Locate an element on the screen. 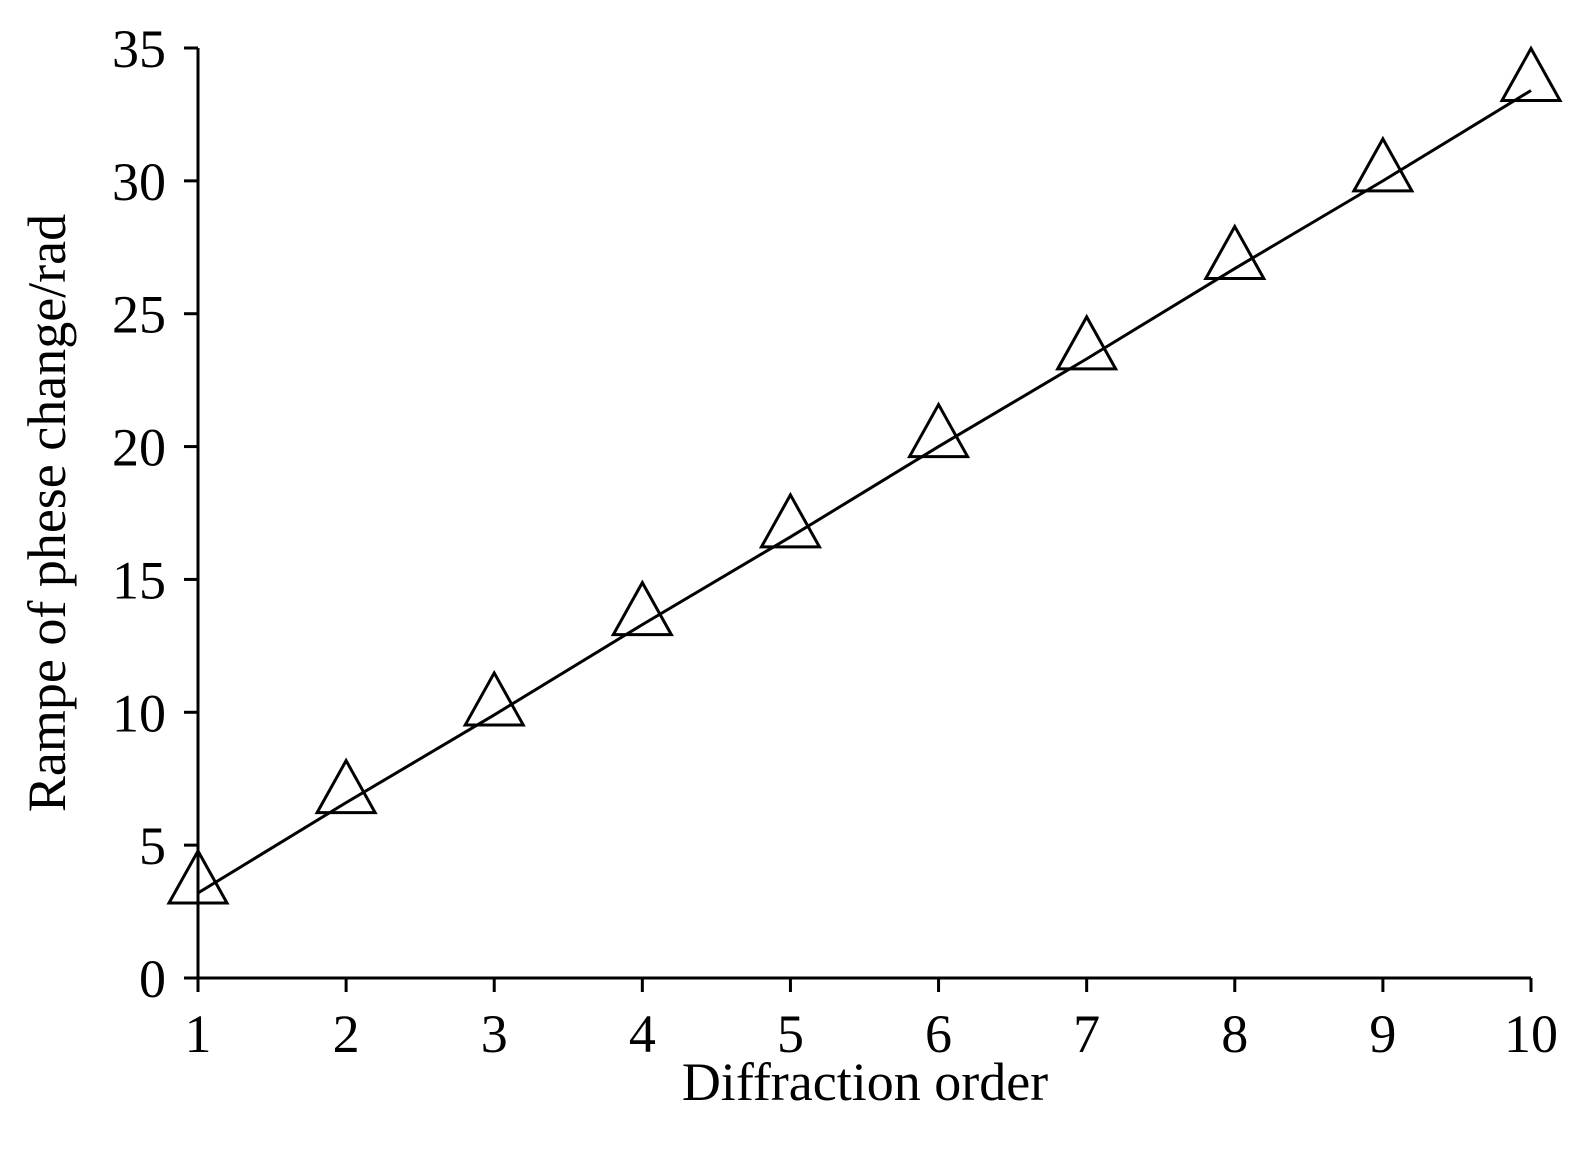 The height and width of the screenshot is (1150, 1569). x-tick-label: 7 is located at coordinates (1086, 1034).